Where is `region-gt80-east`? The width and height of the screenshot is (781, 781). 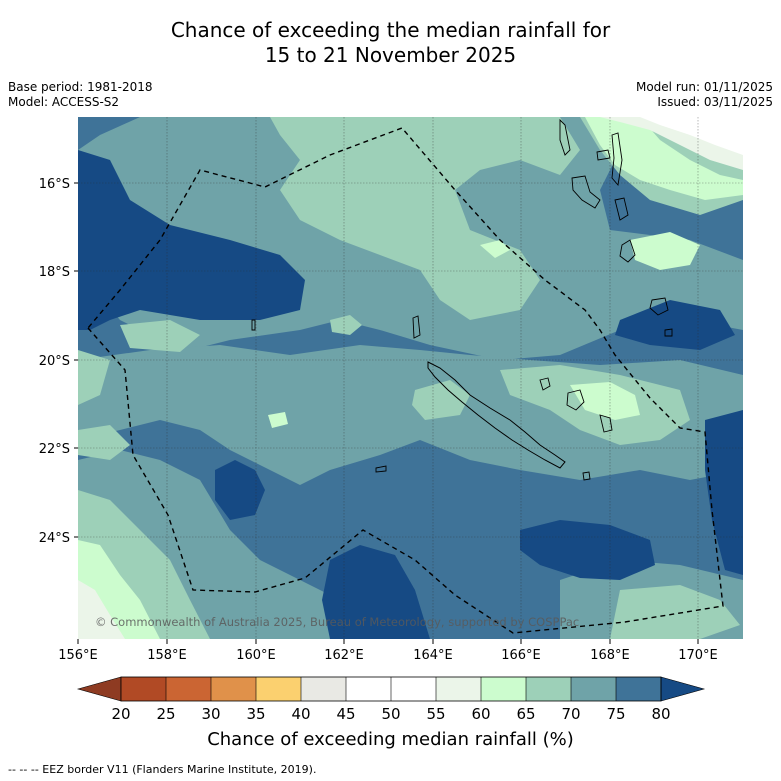
region-gt80-east is located at coordinates (724, 492).